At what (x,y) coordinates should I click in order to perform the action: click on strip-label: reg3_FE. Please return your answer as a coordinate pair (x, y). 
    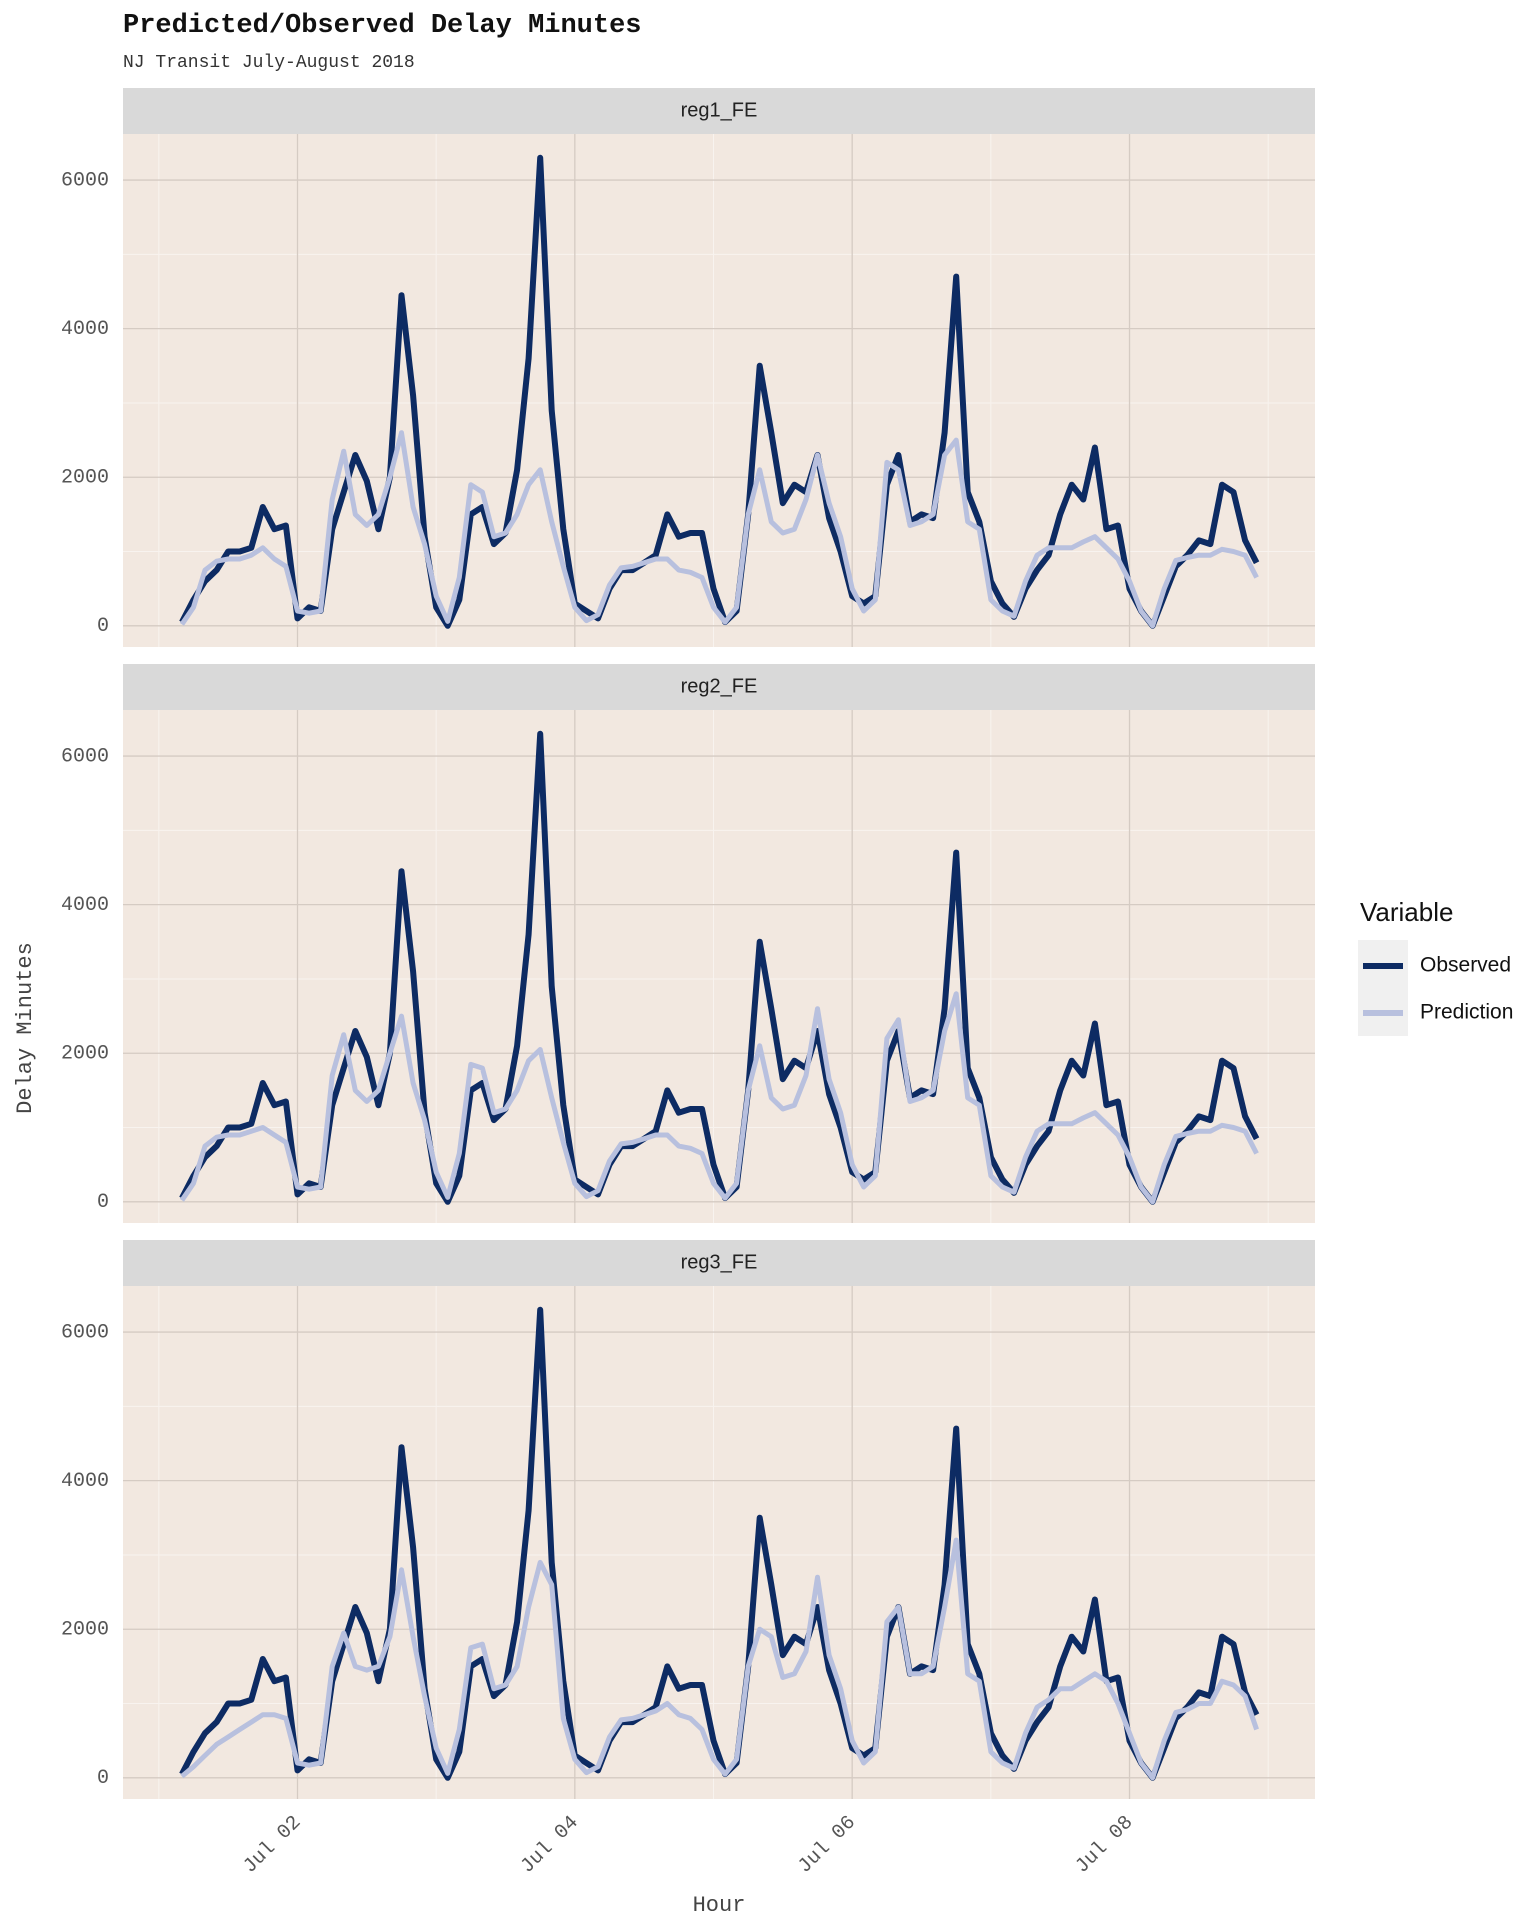
    Looking at the image, I should click on (719, 1262).